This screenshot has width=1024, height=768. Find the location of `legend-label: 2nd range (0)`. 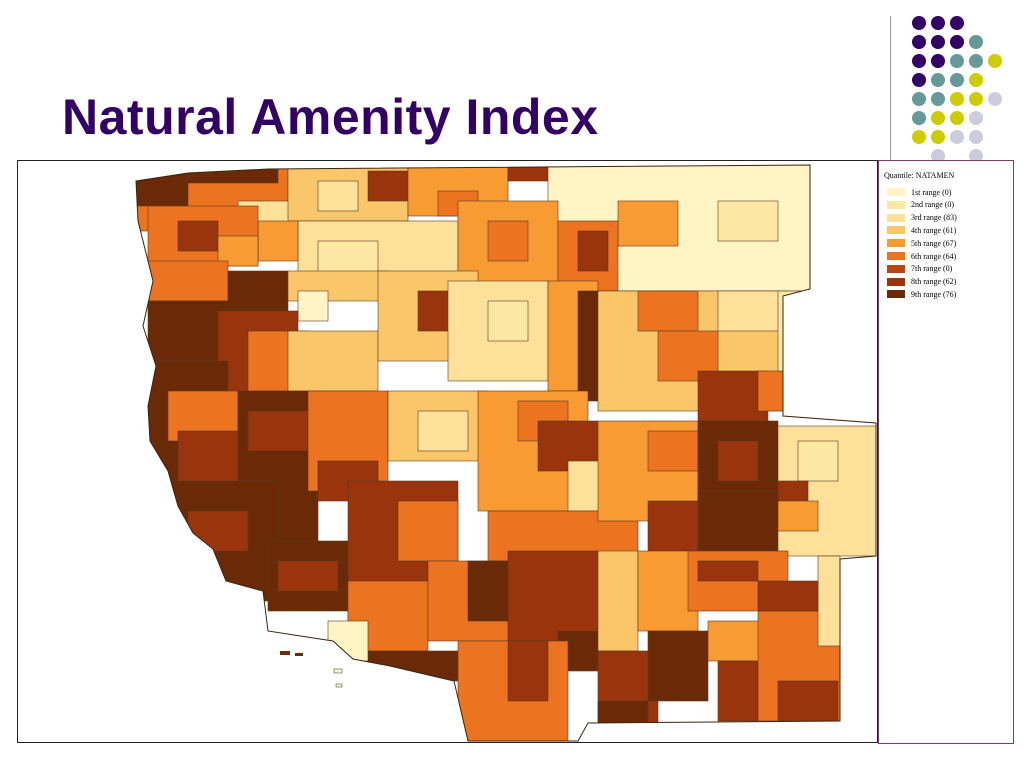

legend-label: 2nd range (0) is located at coordinates (933, 205).